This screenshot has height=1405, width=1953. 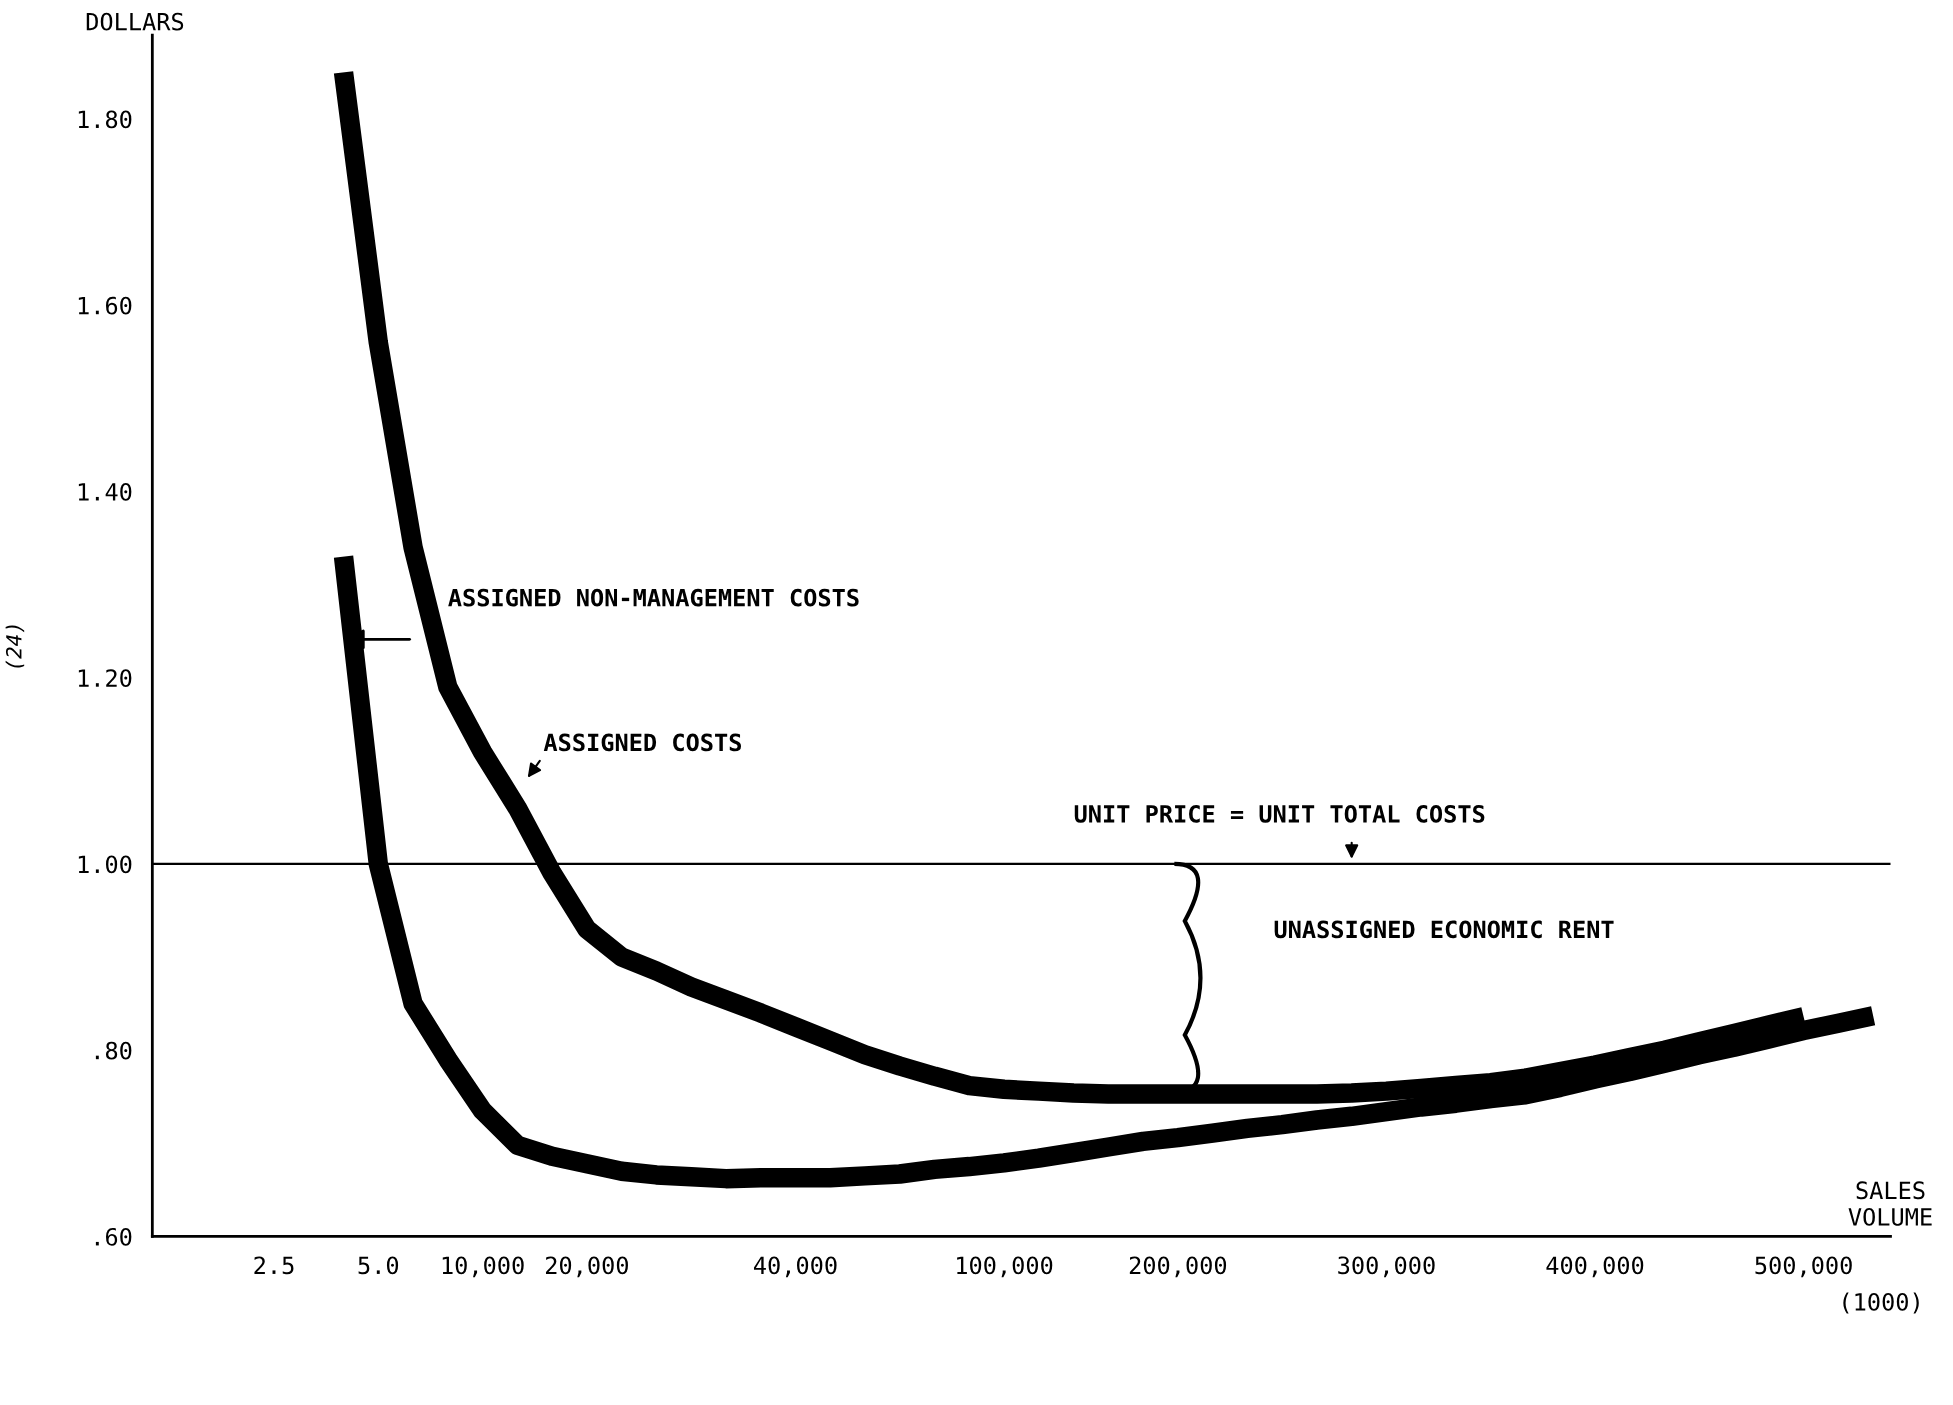 What do you see at coordinates (135, 21) in the screenshot?
I see `y-axis-title: DOLLARS` at bounding box center [135, 21].